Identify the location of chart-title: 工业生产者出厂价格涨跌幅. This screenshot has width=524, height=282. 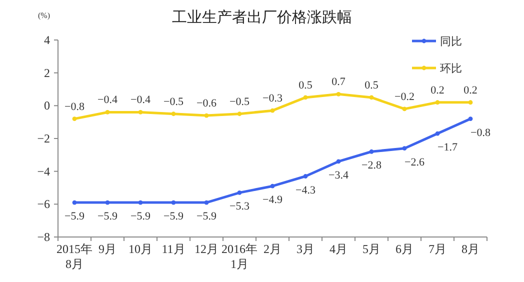
(262, 17).